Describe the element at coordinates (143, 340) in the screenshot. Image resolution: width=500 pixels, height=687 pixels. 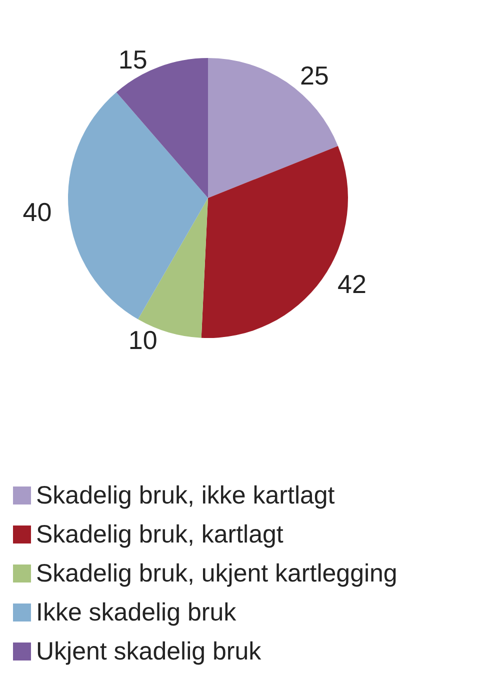
I see `data-label: 10` at that location.